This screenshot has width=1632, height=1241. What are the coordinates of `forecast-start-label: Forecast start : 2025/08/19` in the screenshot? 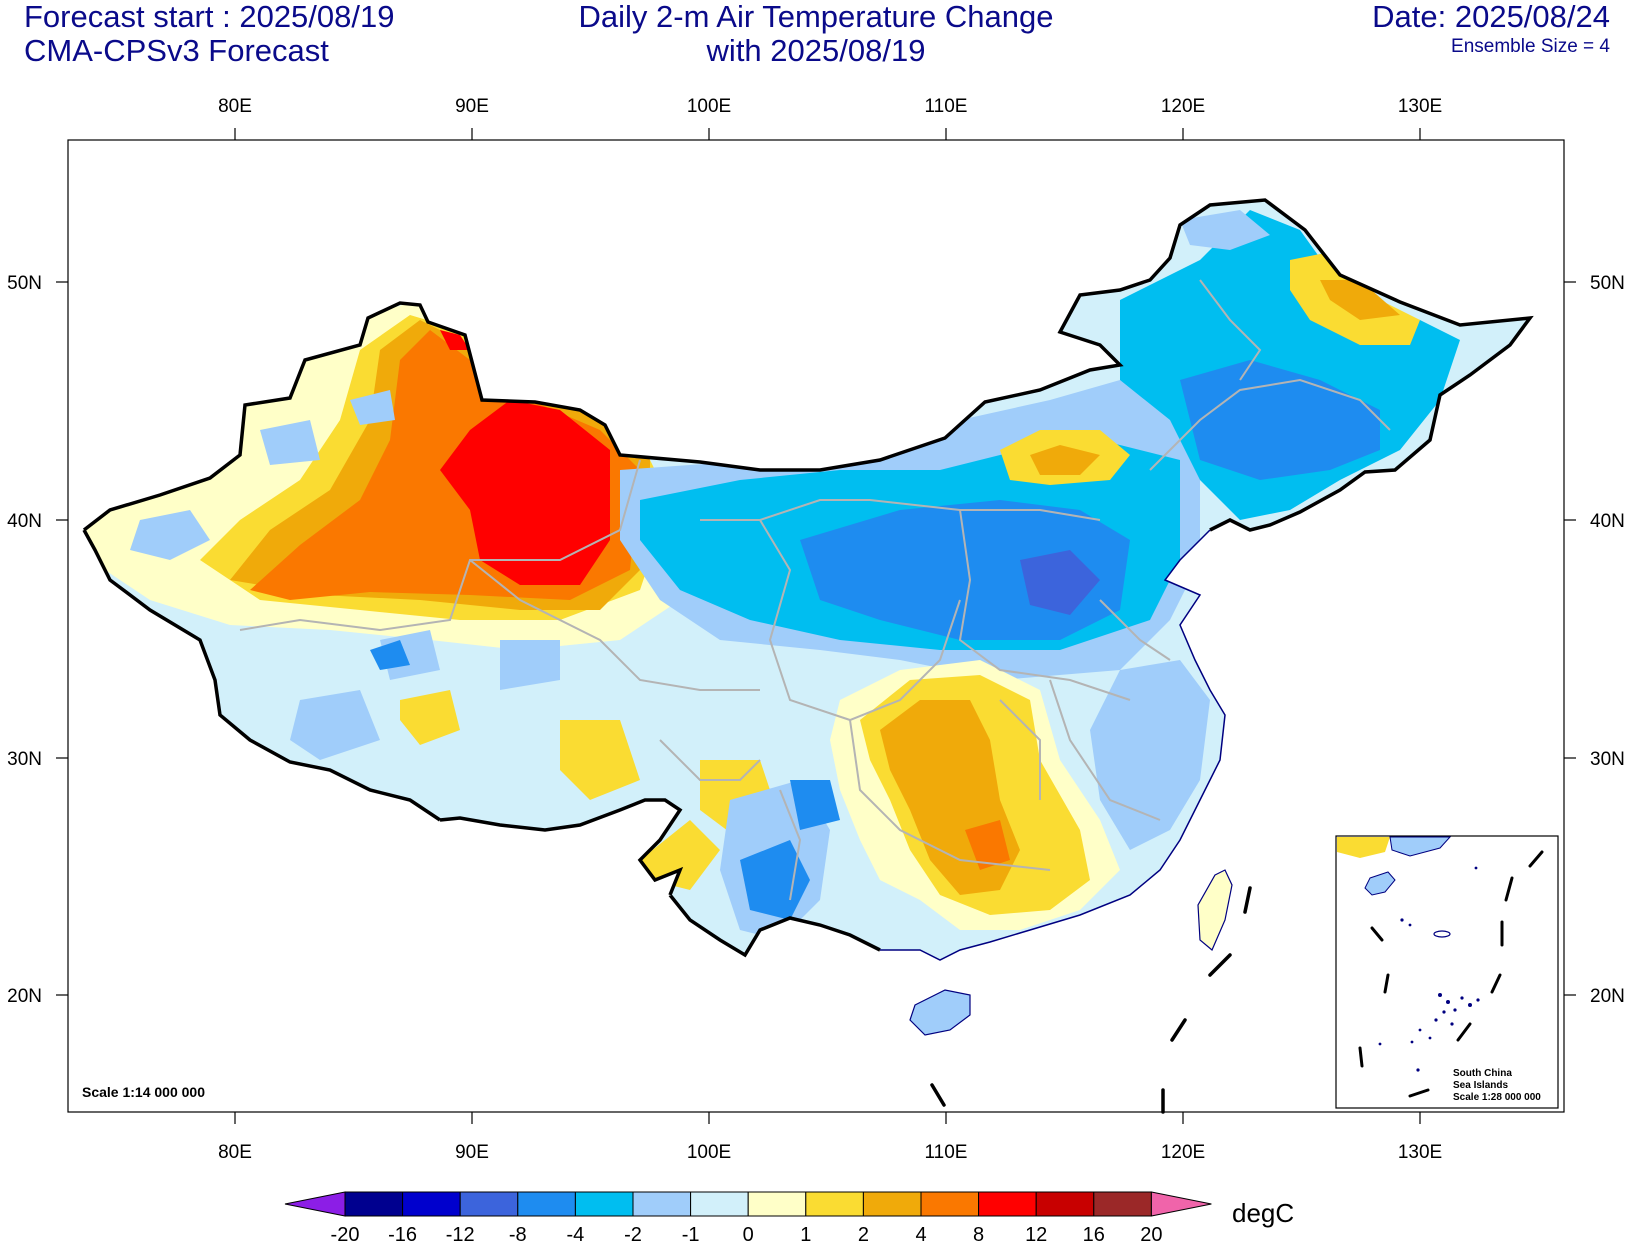 It's located at (209, 17).